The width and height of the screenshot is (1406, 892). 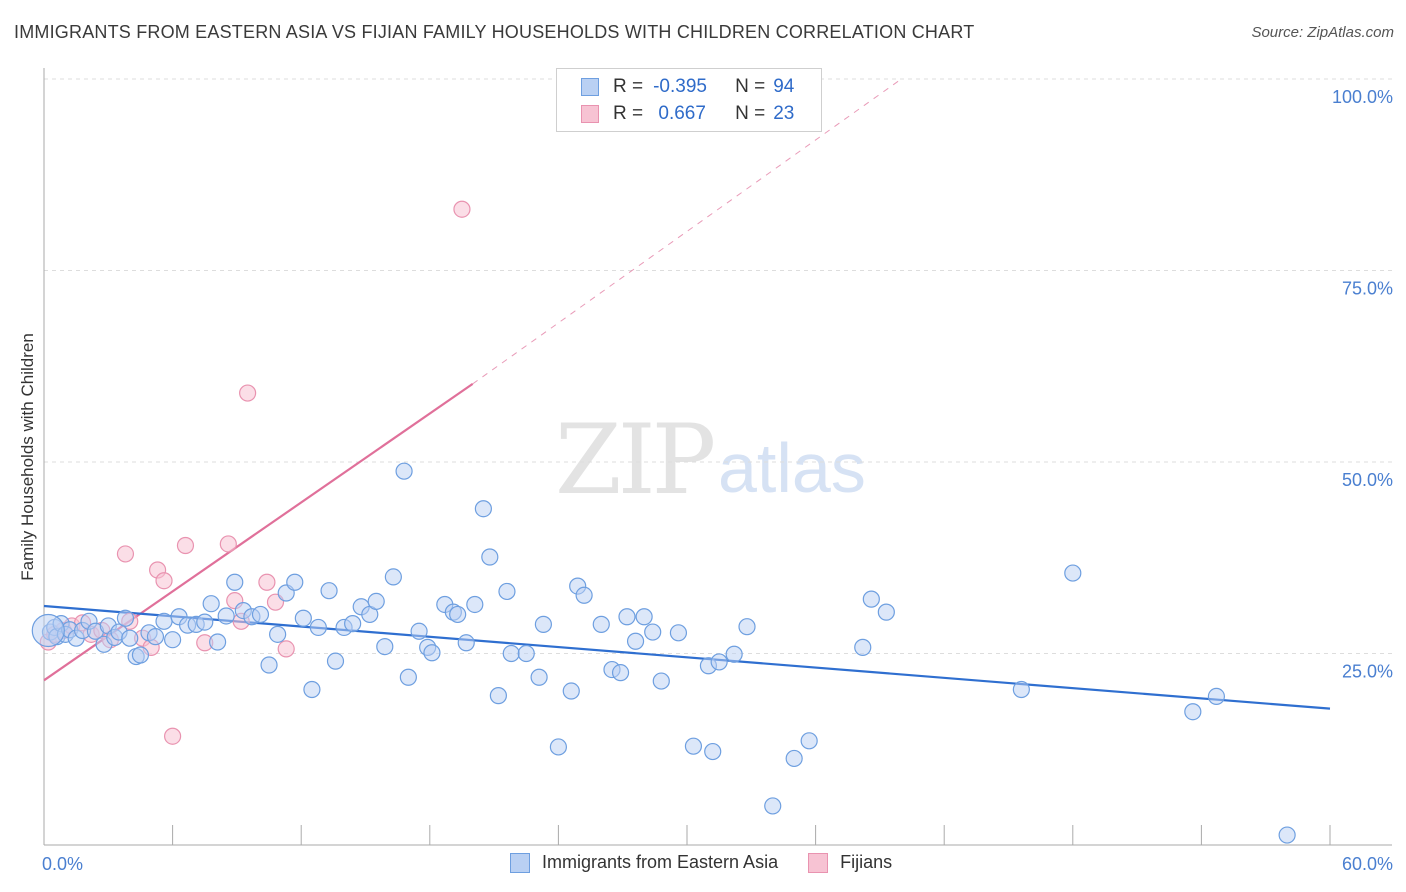 I want to click on legend-r-value: 0.667, so click(x=679, y=113).